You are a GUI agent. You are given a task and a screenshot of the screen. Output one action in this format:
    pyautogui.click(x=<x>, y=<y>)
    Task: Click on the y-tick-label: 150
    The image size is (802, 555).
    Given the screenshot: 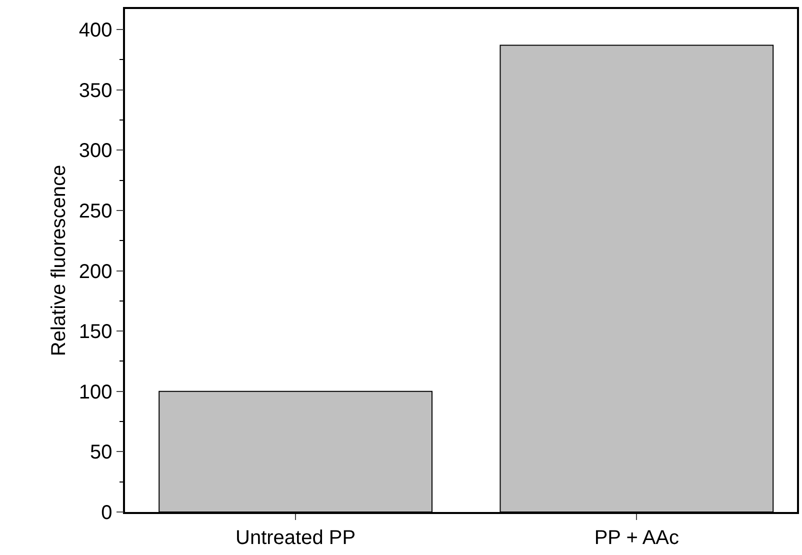 What is the action you would take?
    pyautogui.click(x=95, y=332)
    